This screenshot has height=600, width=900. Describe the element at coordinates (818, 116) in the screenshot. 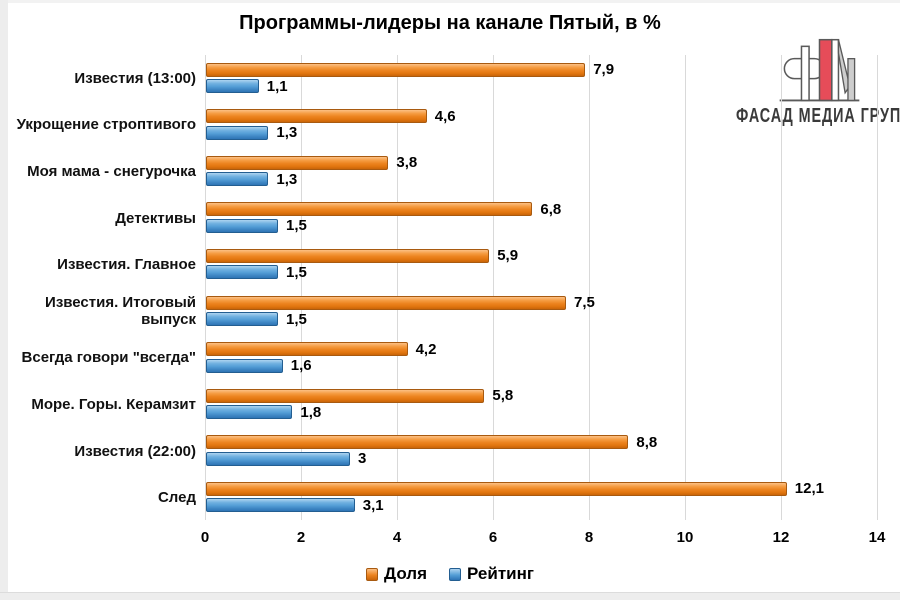

I see `logo-text: ФАСАД МЕДИА ГРУПП` at that location.